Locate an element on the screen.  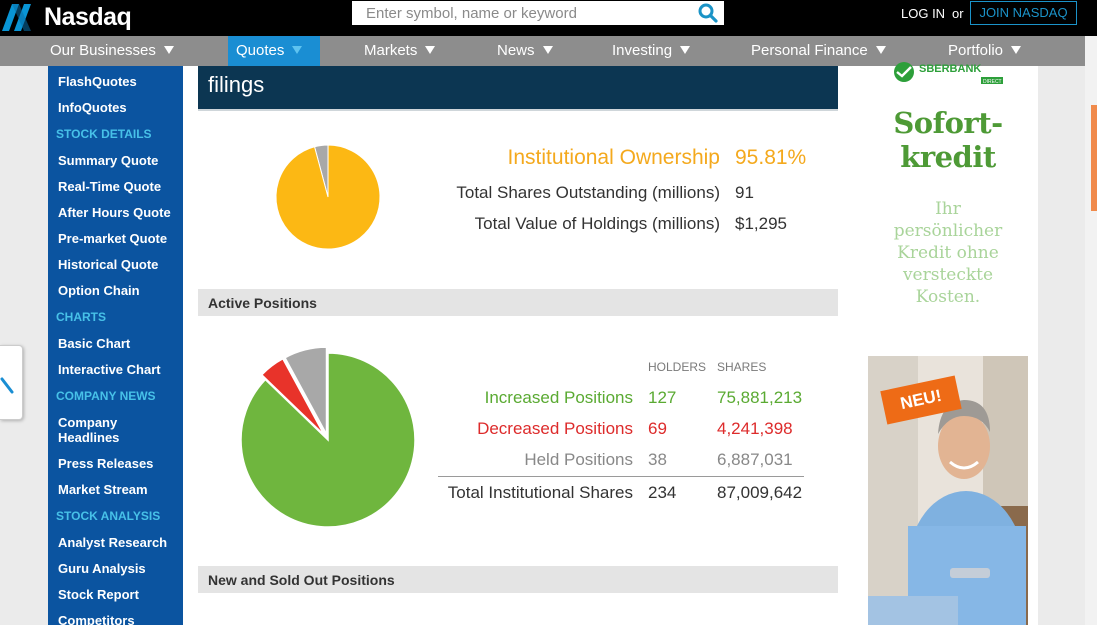
nav-label: News is located at coordinates (516, 50).